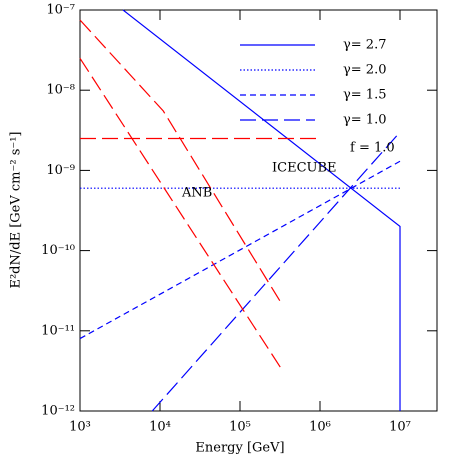 The height and width of the screenshot is (463, 463). What do you see at coordinates (304, 168) in the screenshot?
I see `annotation: ICECUBE` at bounding box center [304, 168].